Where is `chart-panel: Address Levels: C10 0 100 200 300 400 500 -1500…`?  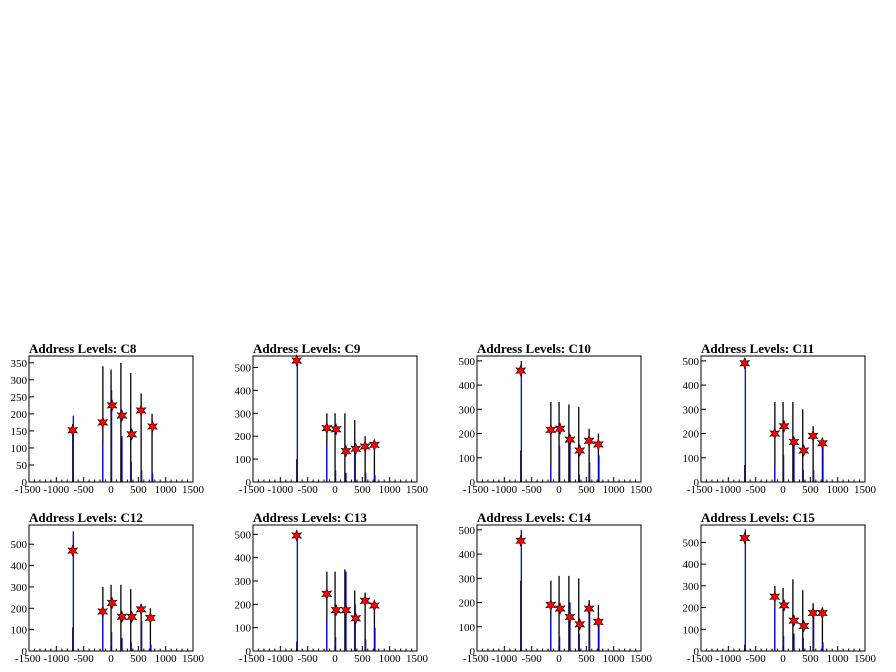
chart-panel: Address Levels: C10 0 100 200 300 400 500 -1500… is located at coordinates (556, 418).